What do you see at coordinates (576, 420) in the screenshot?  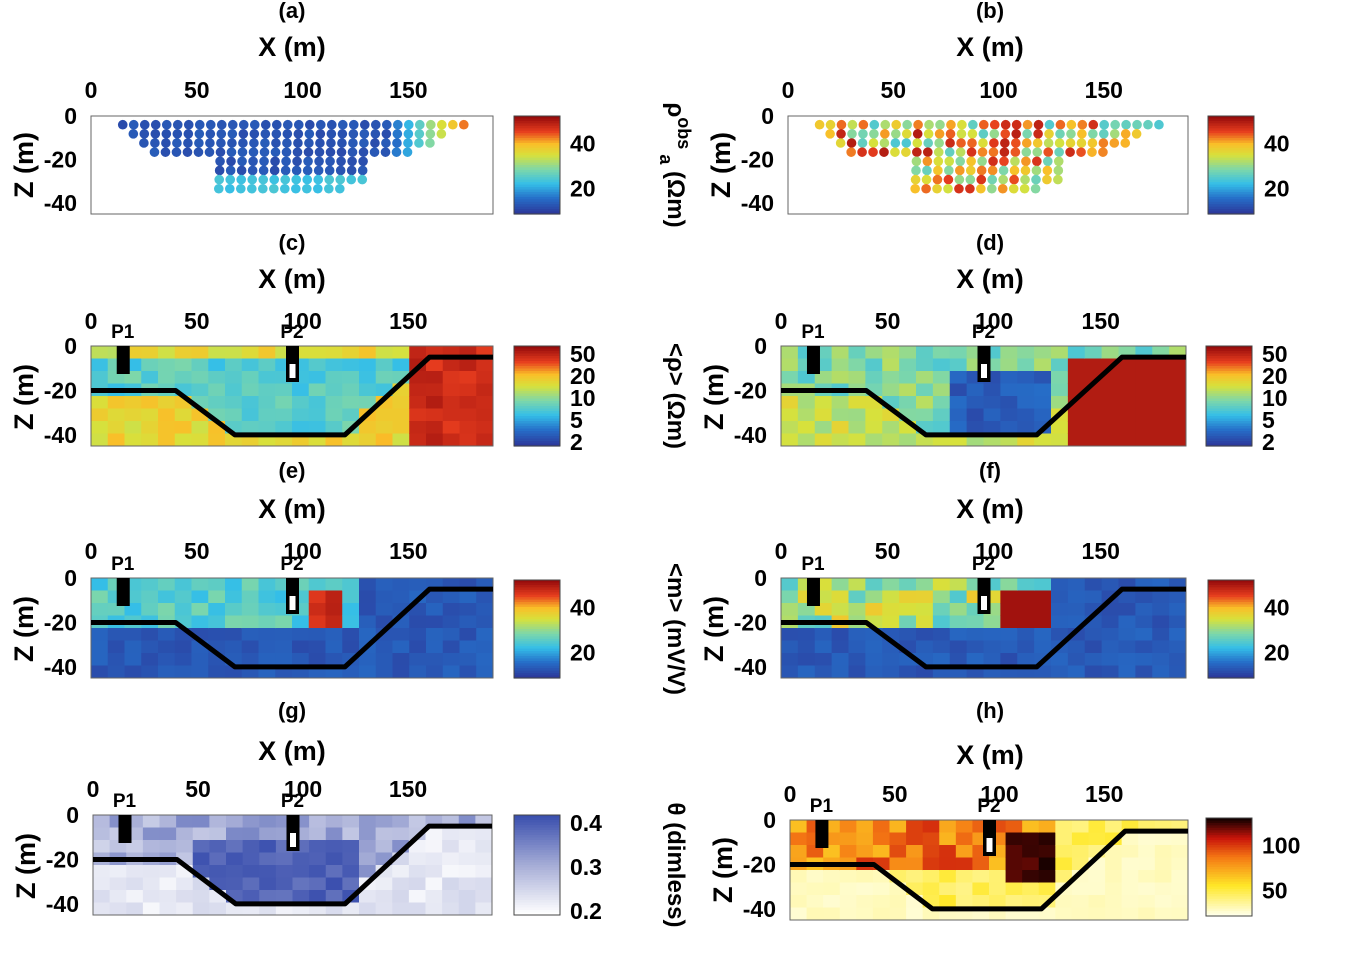 I see `colorbar-tick-label: 5` at bounding box center [576, 420].